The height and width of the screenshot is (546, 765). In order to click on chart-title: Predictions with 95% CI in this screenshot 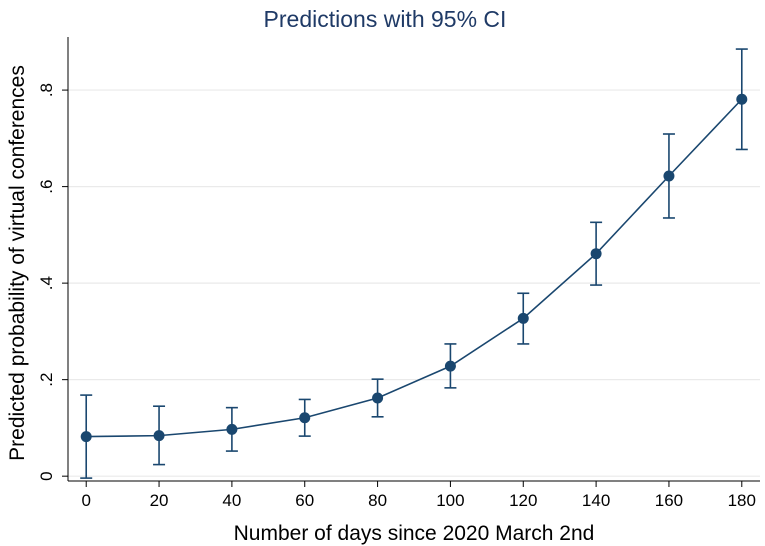, I will do `click(385, 19)`.